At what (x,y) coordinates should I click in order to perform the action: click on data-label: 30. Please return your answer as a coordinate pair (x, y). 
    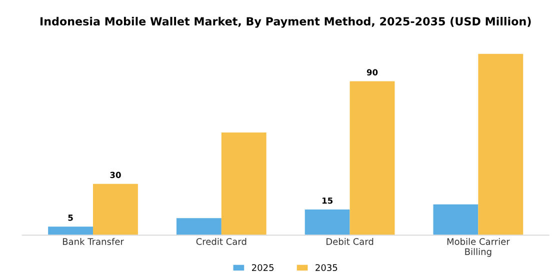
    Looking at the image, I should click on (115, 175).